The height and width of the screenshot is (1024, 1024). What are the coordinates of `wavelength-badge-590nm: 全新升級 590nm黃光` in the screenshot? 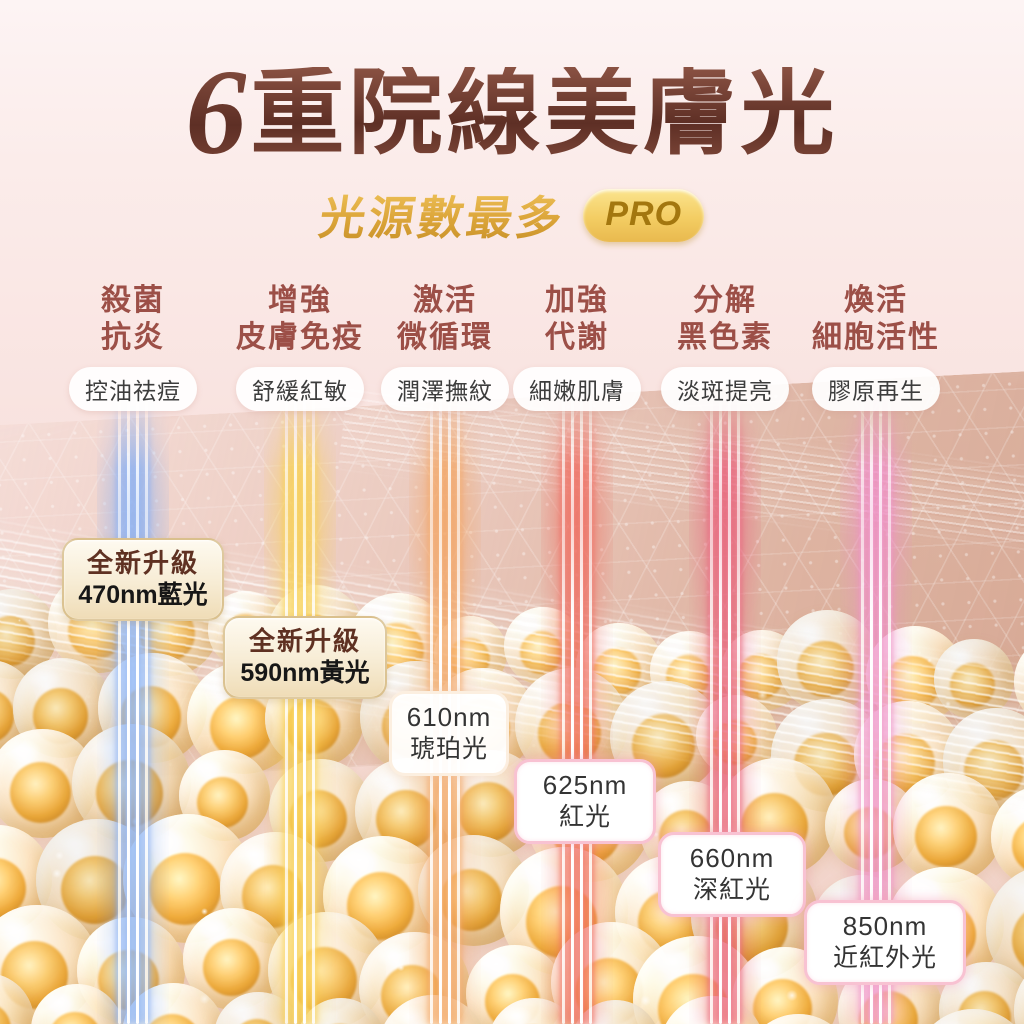 It's located at (305, 657).